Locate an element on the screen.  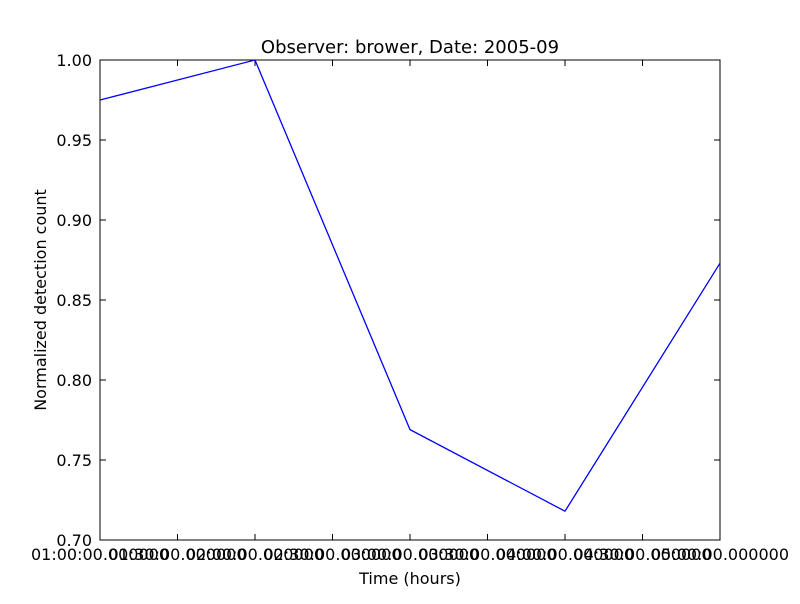
x-tick-label: 01:30:00.000000 is located at coordinates (177, 554).